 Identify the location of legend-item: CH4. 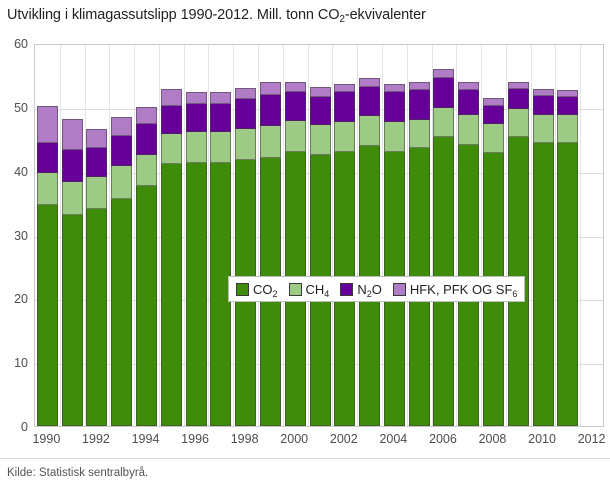
(308, 290).